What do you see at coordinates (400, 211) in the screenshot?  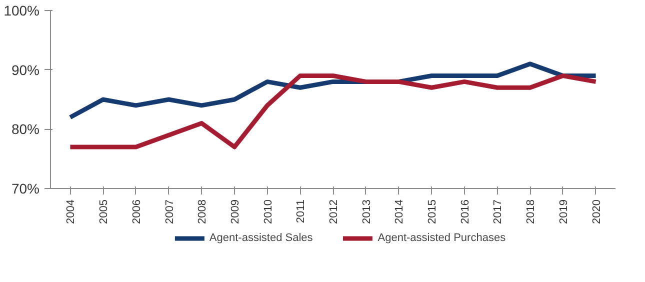 I see `x-tick-label: 2014` at bounding box center [400, 211].